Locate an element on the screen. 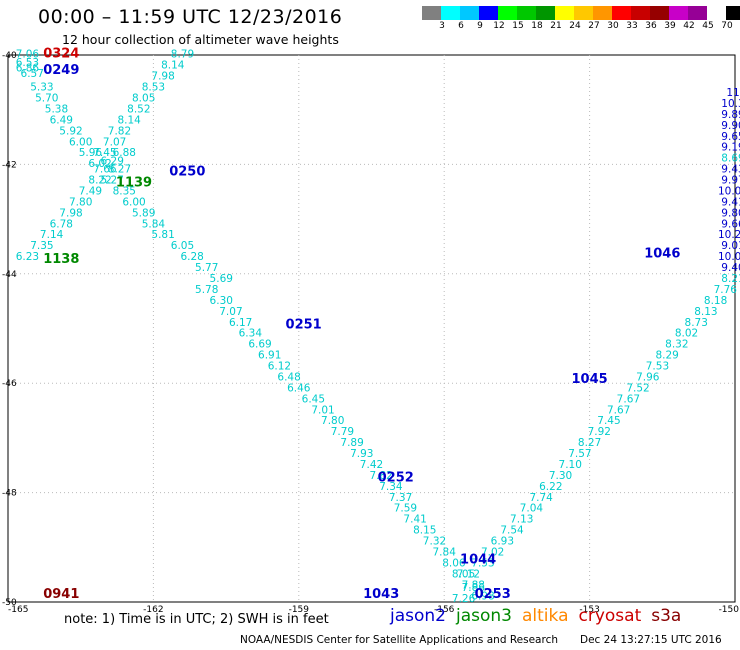 Image resolution: width=740 pixels, height=650 pixels. legend-color-bar is located at coordinates (581, 13).